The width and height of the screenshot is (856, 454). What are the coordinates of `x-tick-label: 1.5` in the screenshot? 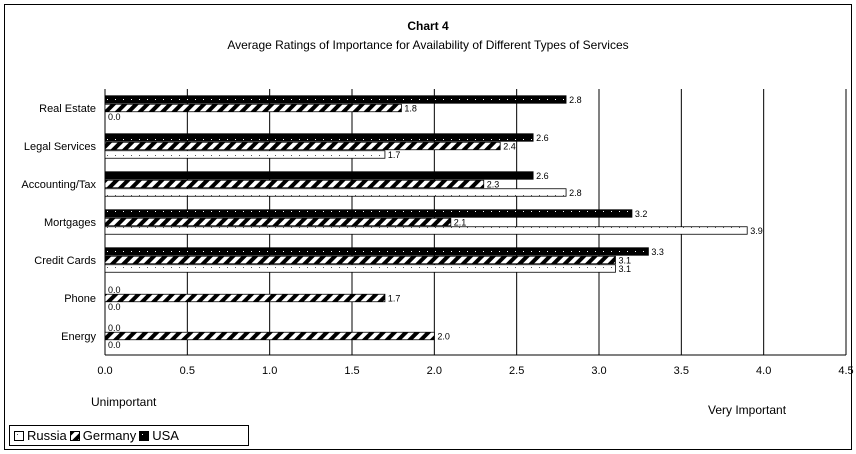 It's located at (351, 371).